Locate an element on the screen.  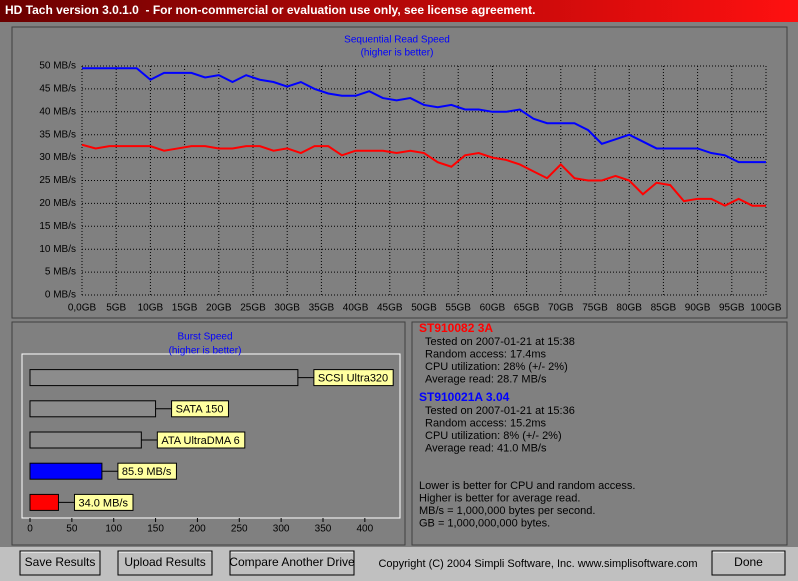
button-label: Done is located at coordinates (748, 562).